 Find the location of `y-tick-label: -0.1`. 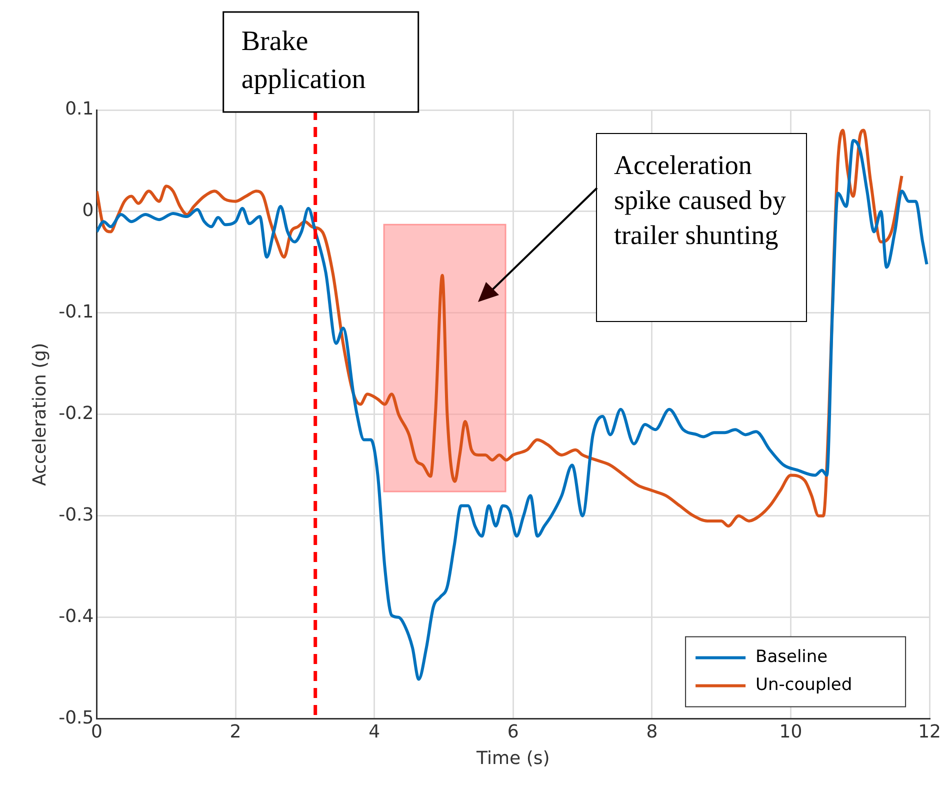

y-tick-label: -0.1 is located at coordinates (76, 312).